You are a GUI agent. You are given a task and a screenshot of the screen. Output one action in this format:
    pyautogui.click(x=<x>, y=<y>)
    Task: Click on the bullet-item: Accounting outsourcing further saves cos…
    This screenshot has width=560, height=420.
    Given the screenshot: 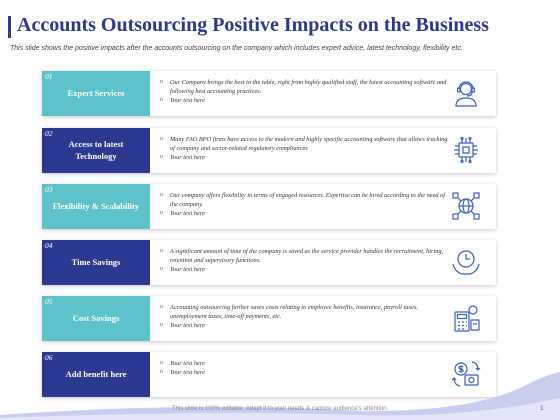 What is the action you would take?
    pyautogui.click(x=305, y=312)
    